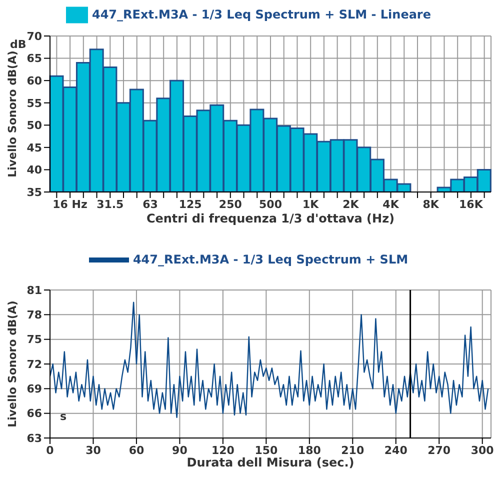  I want to click on x-tick-label: 0, so click(50, 450).